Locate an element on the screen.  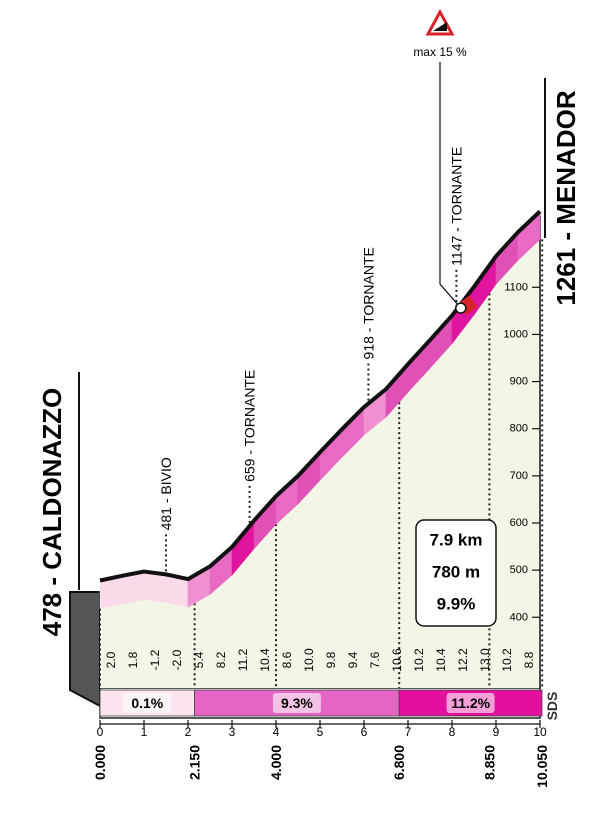
distance-label: 8.850 is located at coordinates (489, 762).